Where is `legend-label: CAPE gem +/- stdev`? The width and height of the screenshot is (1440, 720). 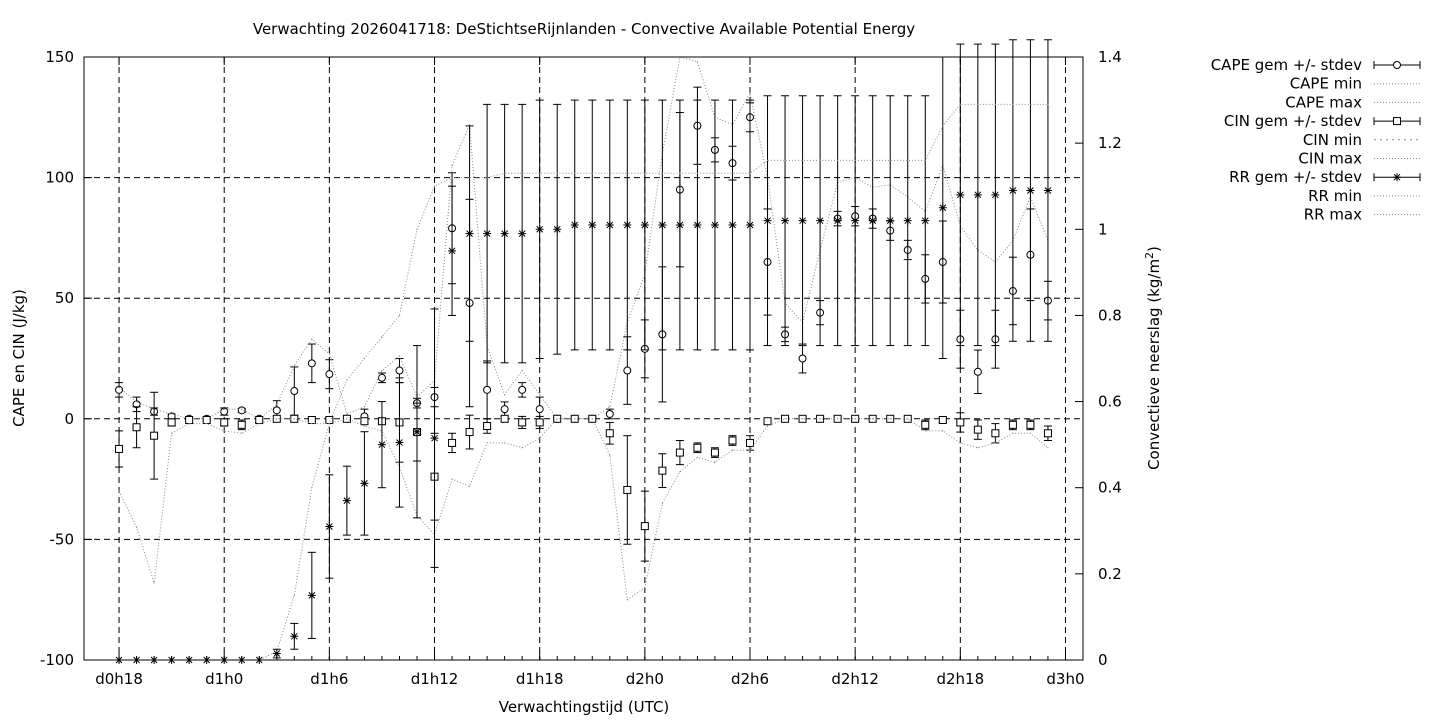 legend-label: CAPE gem +/- stdev is located at coordinates (1286, 65).